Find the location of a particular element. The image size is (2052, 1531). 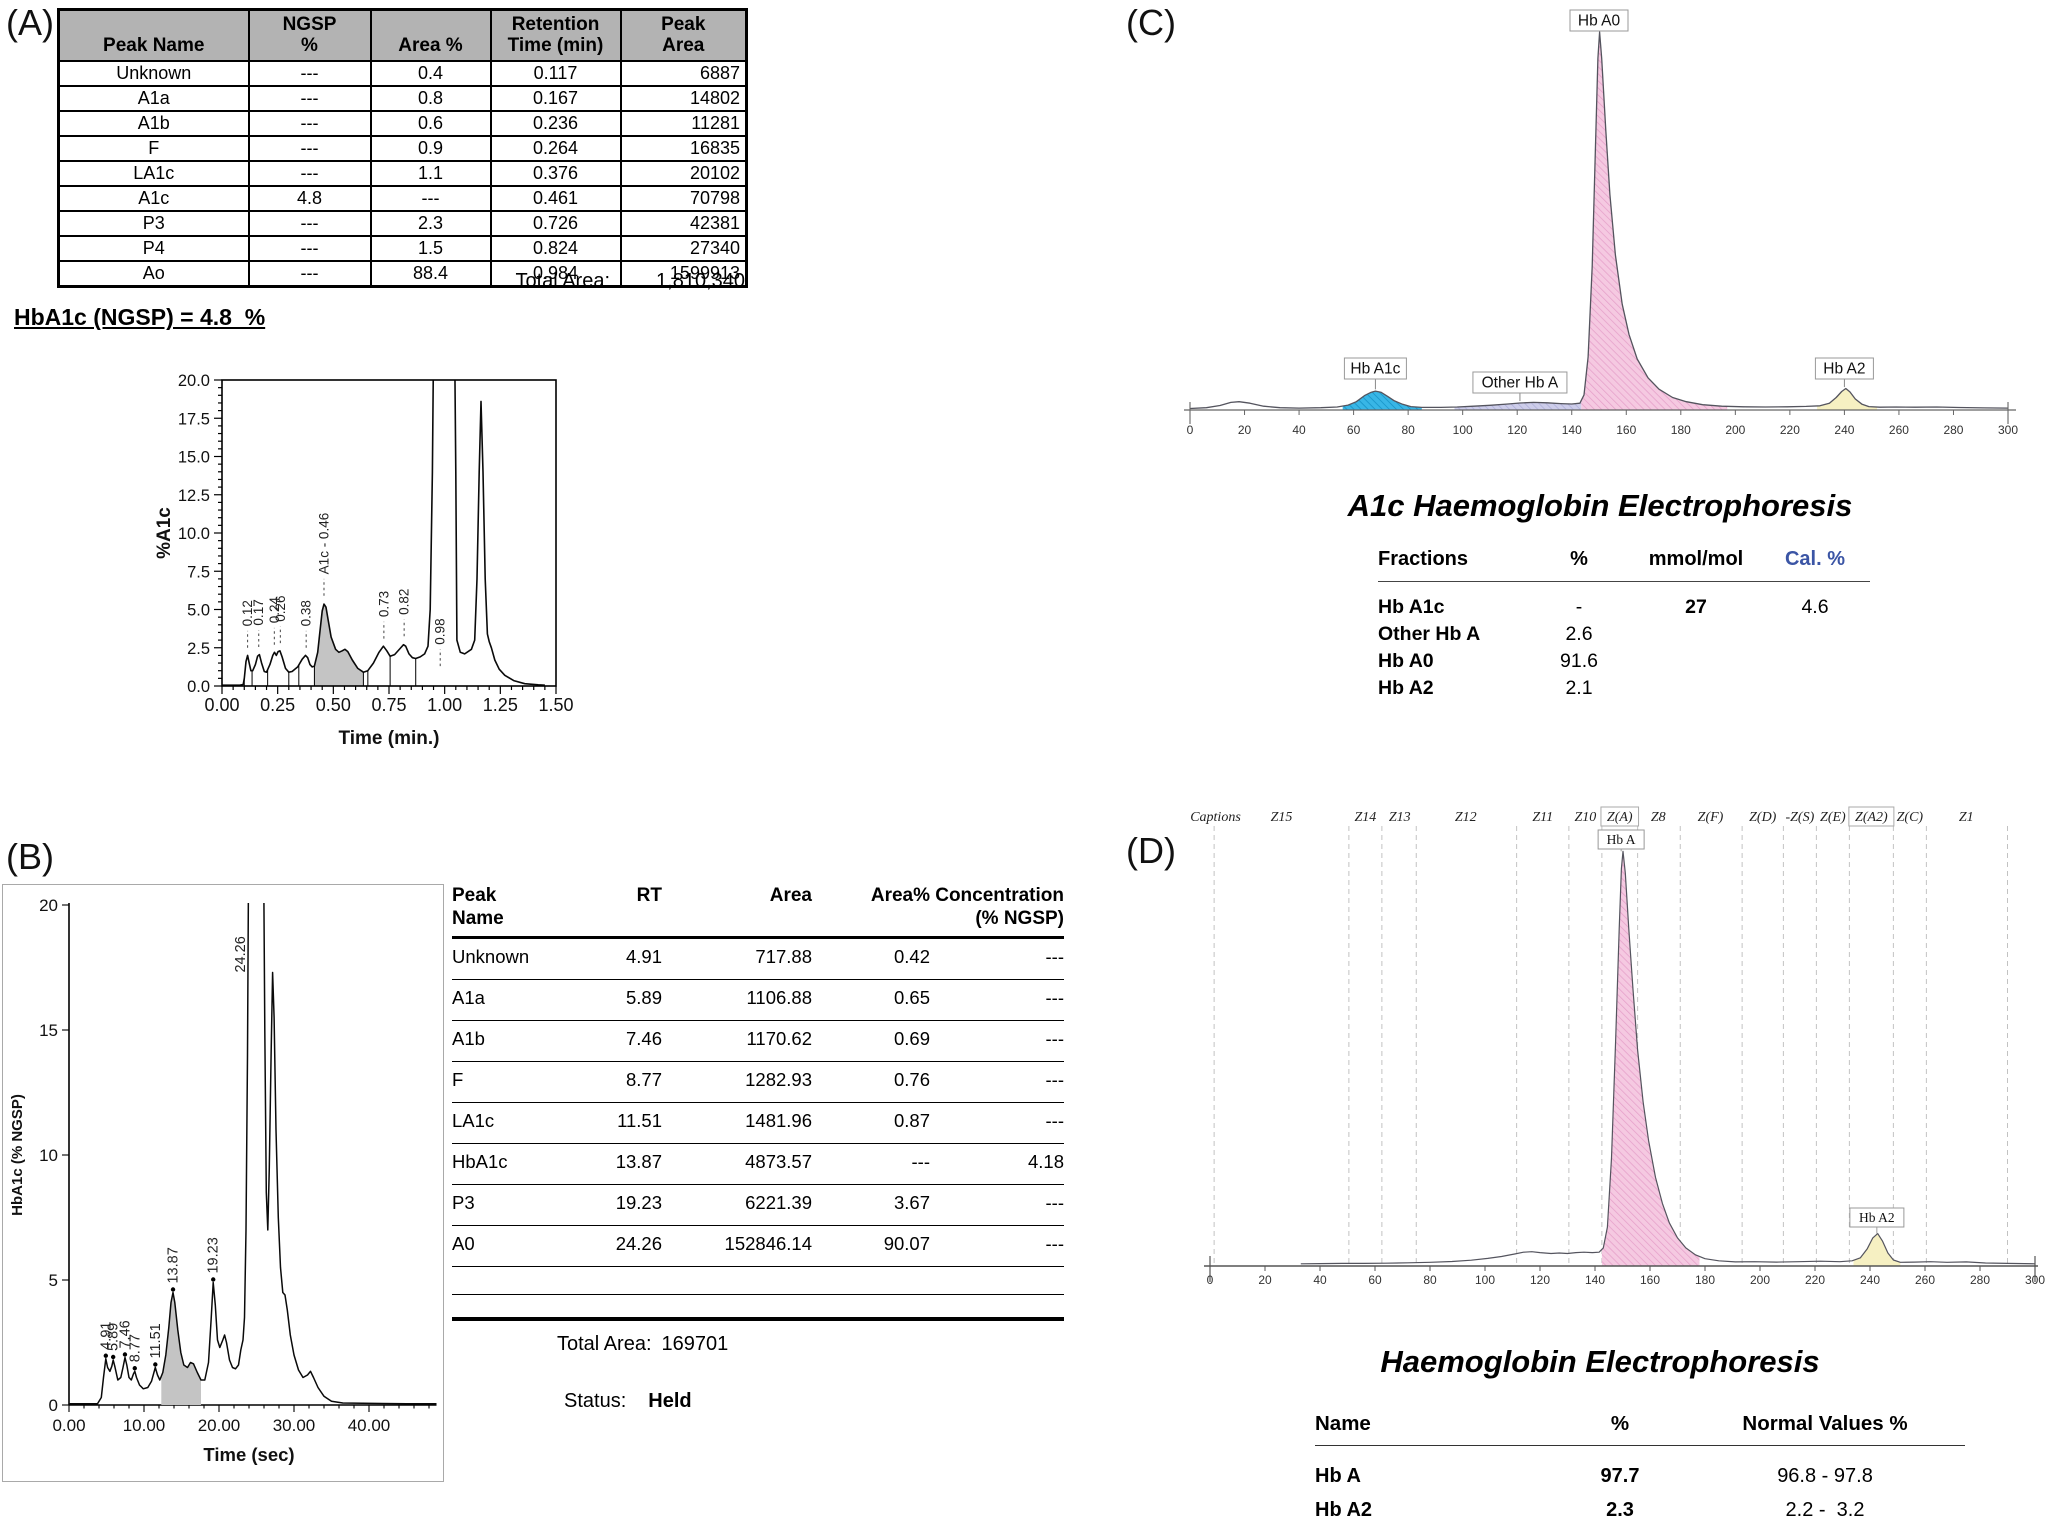

svg-text: 1.25 is located at coordinates (500, 705).